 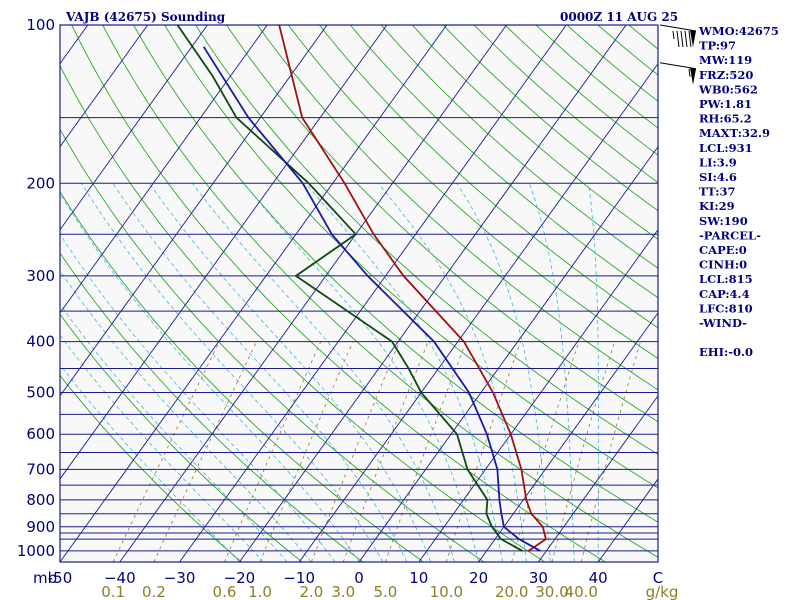 What do you see at coordinates (717, 192) in the screenshot?
I see `index-value: TT:37` at bounding box center [717, 192].